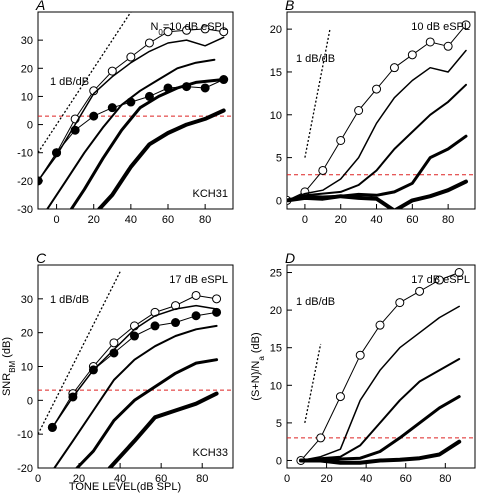  Describe the element at coordinates (279, 424) in the screenshot. I see `y-tick-label: 5` at that location.